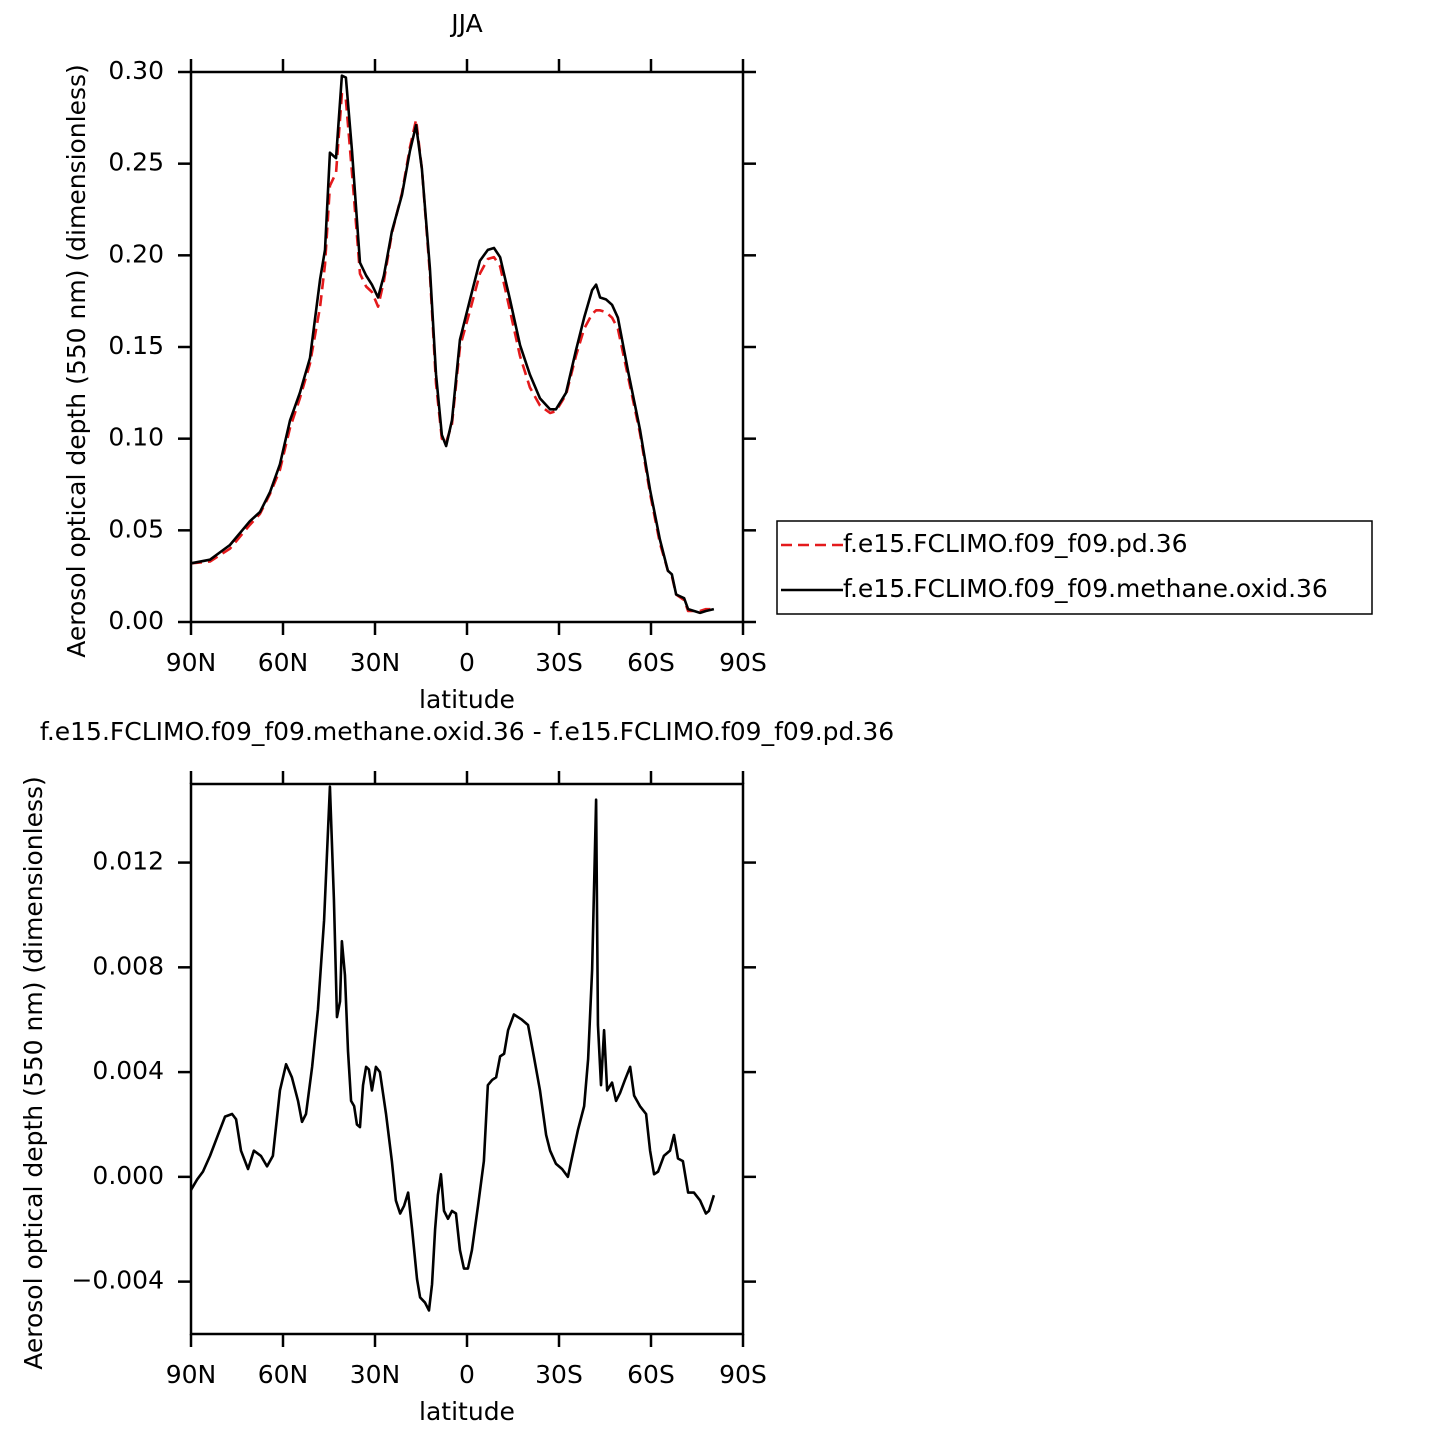 The image size is (1435, 1439). Describe the element at coordinates (136, 620) in the screenshot. I see `y-tick-label: 0.00` at that location.